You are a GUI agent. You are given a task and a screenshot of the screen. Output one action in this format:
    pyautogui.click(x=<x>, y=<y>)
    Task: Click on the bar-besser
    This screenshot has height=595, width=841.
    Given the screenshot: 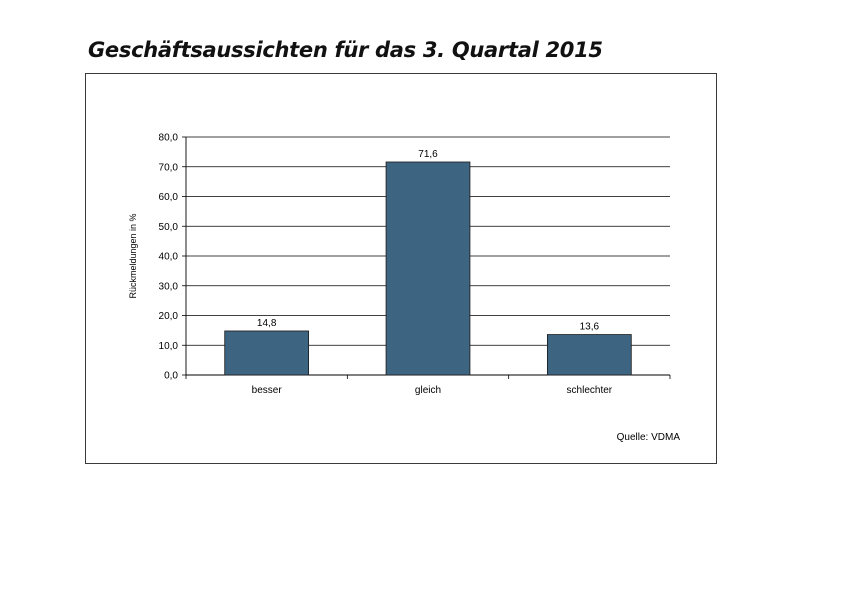 What is the action you would take?
    pyautogui.click(x=267, y=353)
    